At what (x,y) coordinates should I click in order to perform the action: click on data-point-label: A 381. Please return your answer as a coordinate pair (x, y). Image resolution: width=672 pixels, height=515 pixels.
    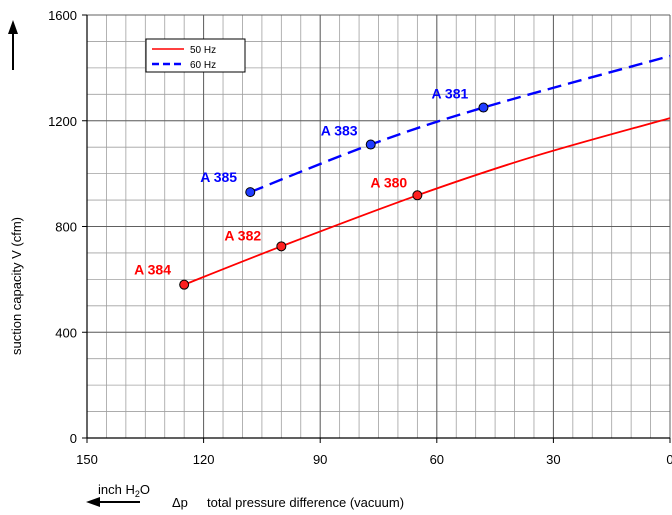
    Looking at the image, I should click on (449, 94).